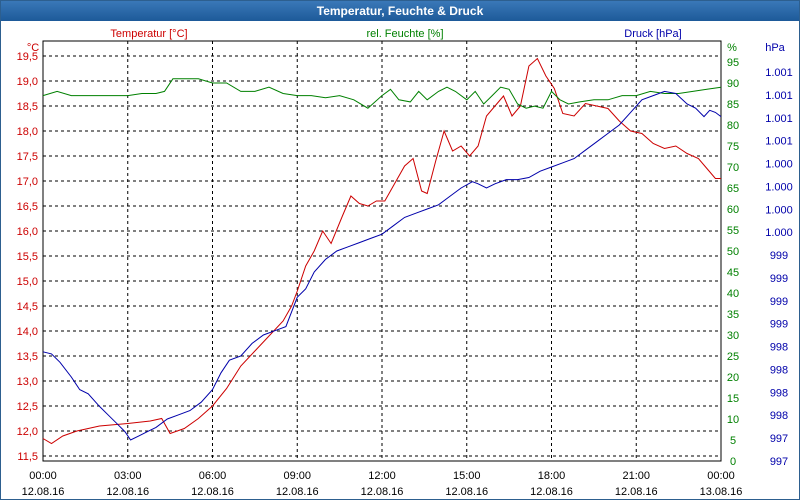 This screenshot has width=800, height=500. I want to click on humidity-tick-label: 50, so click(733, 252).